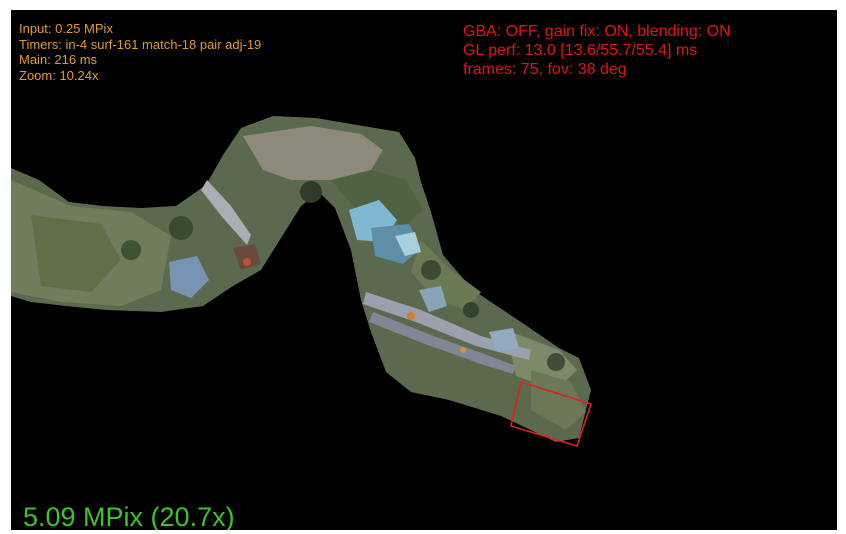 The width and height of the screenshot is (846, 534). What do you see at coordinates (545, 69) in the screenshot?
I see `frames-fov-text: frames: 75, fov: 38 deg` at bounding box center [545, 69].